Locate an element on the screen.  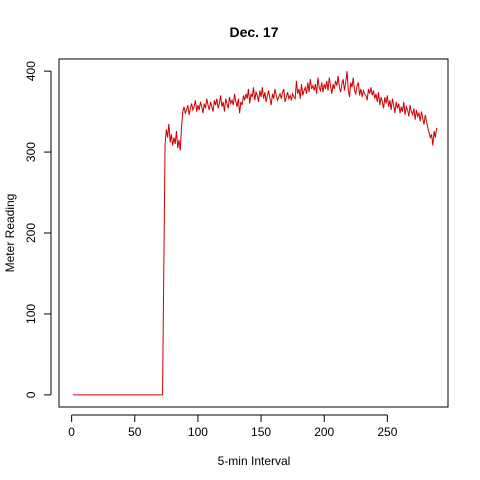
x-axis-label: 5-min Interval is located at coordinates (254, 461).